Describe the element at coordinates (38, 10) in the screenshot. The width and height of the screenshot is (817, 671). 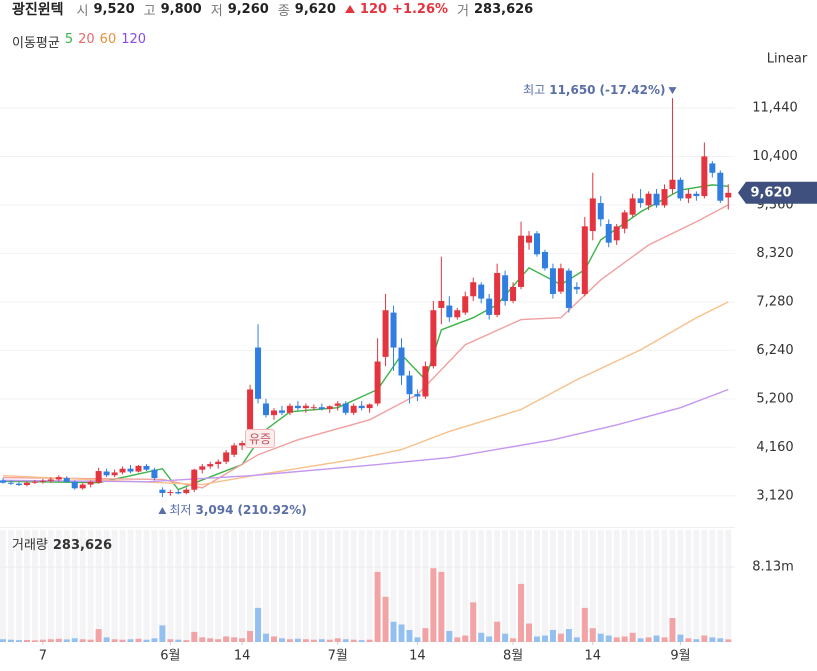
I see `stock-name: 광진윈텍` at that location.